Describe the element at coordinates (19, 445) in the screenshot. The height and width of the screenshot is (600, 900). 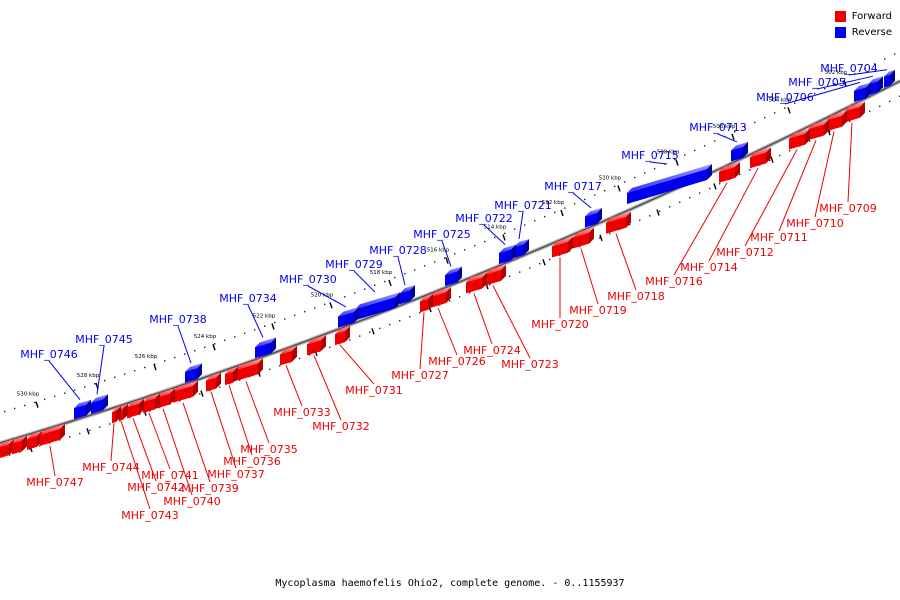
I see `gene-block` at that location.